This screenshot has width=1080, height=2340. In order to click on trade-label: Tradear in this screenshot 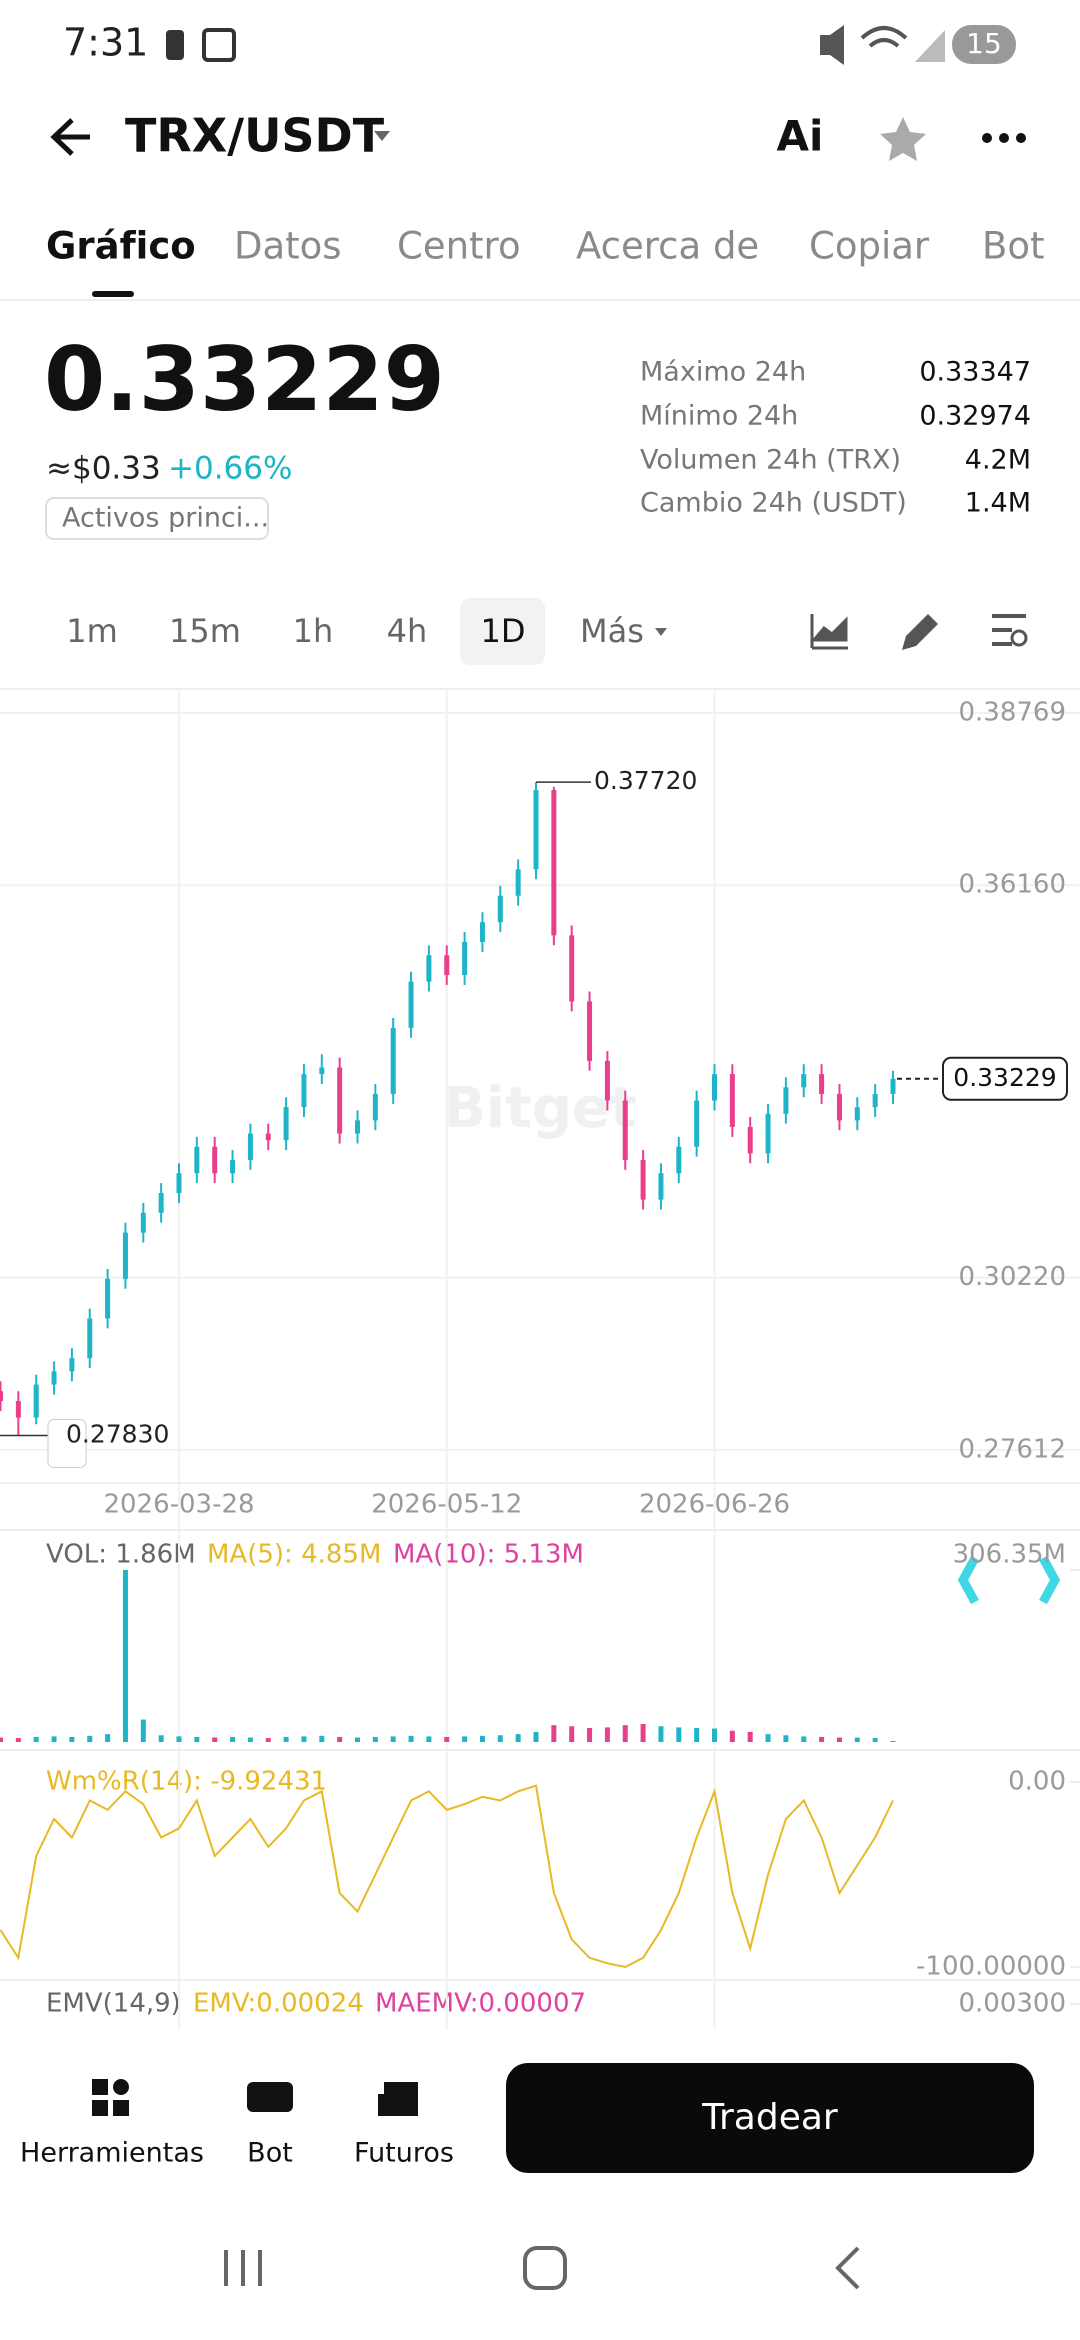, I will do `click(769, 2117)`.